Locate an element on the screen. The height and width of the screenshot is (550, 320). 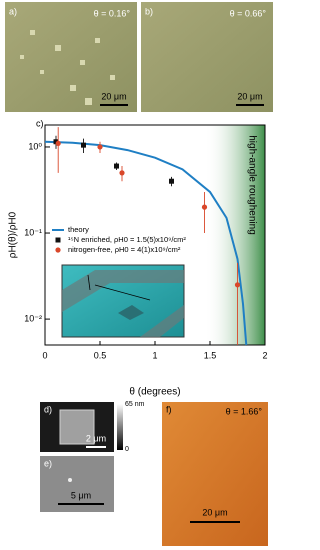
x-tick-label: 0.5 is located at coordinates (100, 355).